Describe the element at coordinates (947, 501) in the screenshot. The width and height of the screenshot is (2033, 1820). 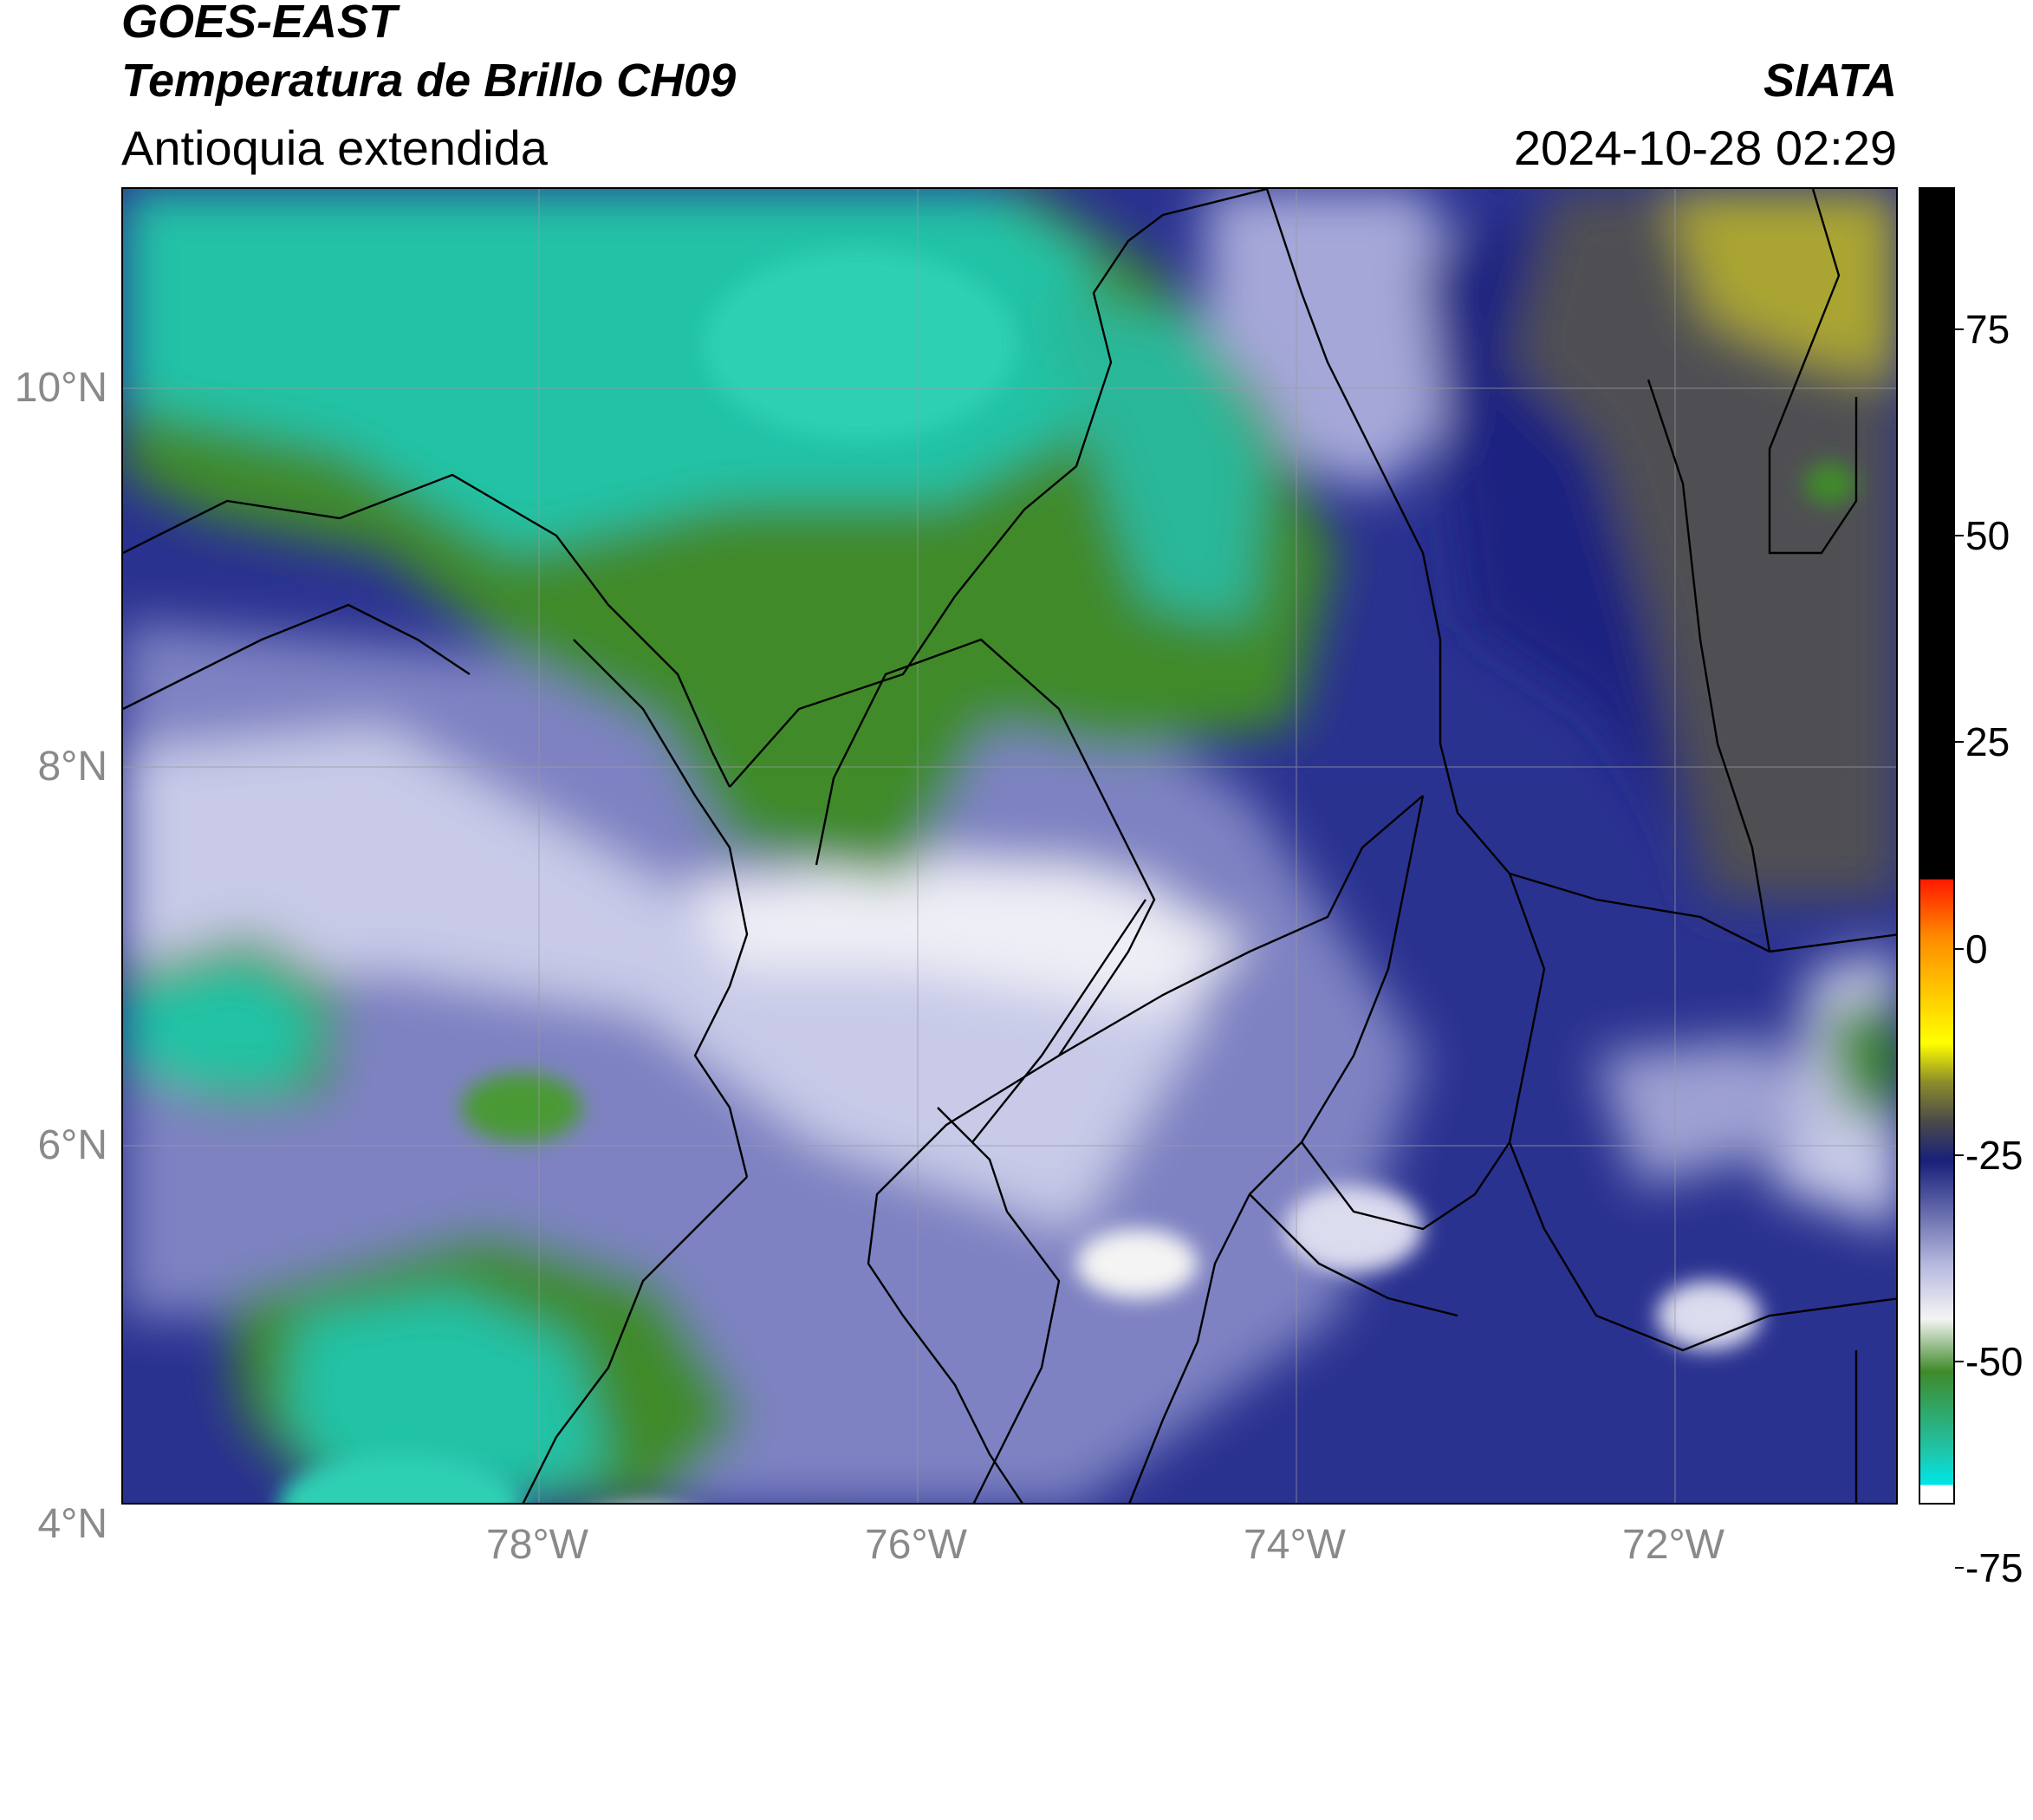
I see `caribbean-coast` at that location.